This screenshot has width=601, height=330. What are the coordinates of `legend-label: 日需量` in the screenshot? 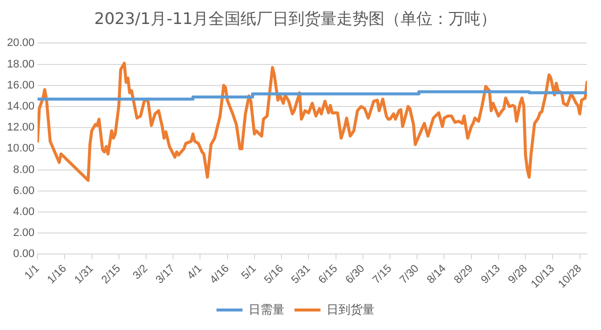 It's located at (266, 309).